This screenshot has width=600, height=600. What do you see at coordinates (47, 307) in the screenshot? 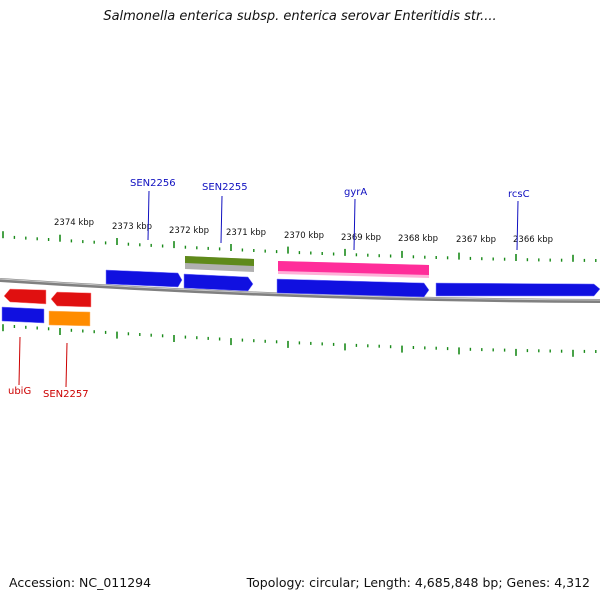
I see `reverse-genes` at bounding box center [47, 307].